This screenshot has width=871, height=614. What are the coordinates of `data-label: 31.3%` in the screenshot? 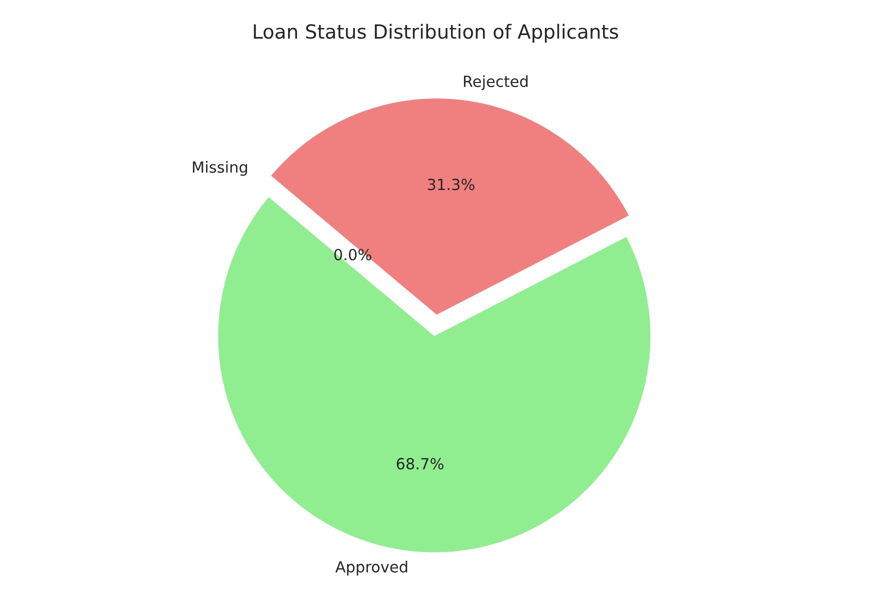 It's located at (451, 184).